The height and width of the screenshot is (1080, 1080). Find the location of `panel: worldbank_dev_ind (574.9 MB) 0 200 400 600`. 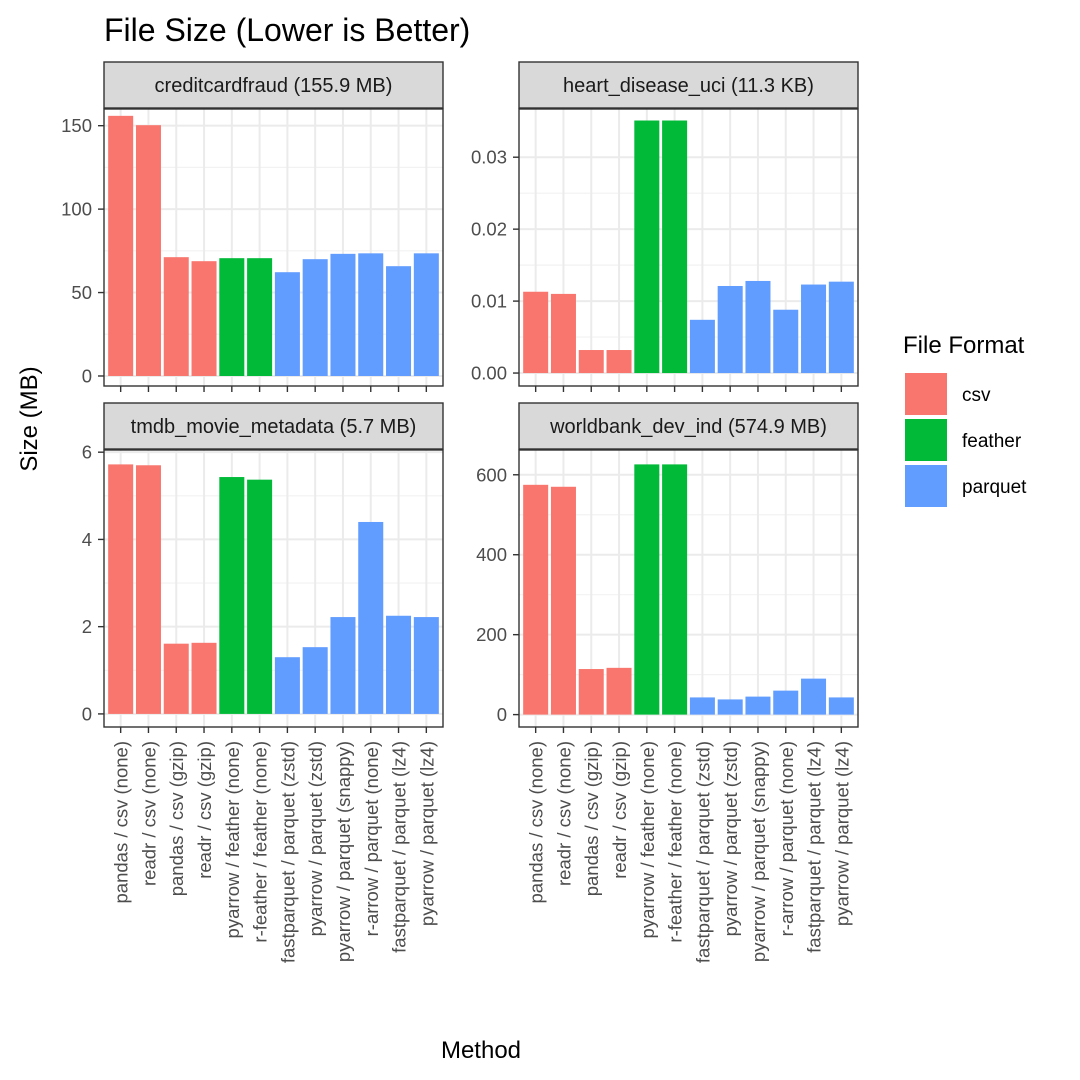

panel: worldbank_dev_ind (574.9 MB) 0 200 400 600 is located at coordinates (667, 567).